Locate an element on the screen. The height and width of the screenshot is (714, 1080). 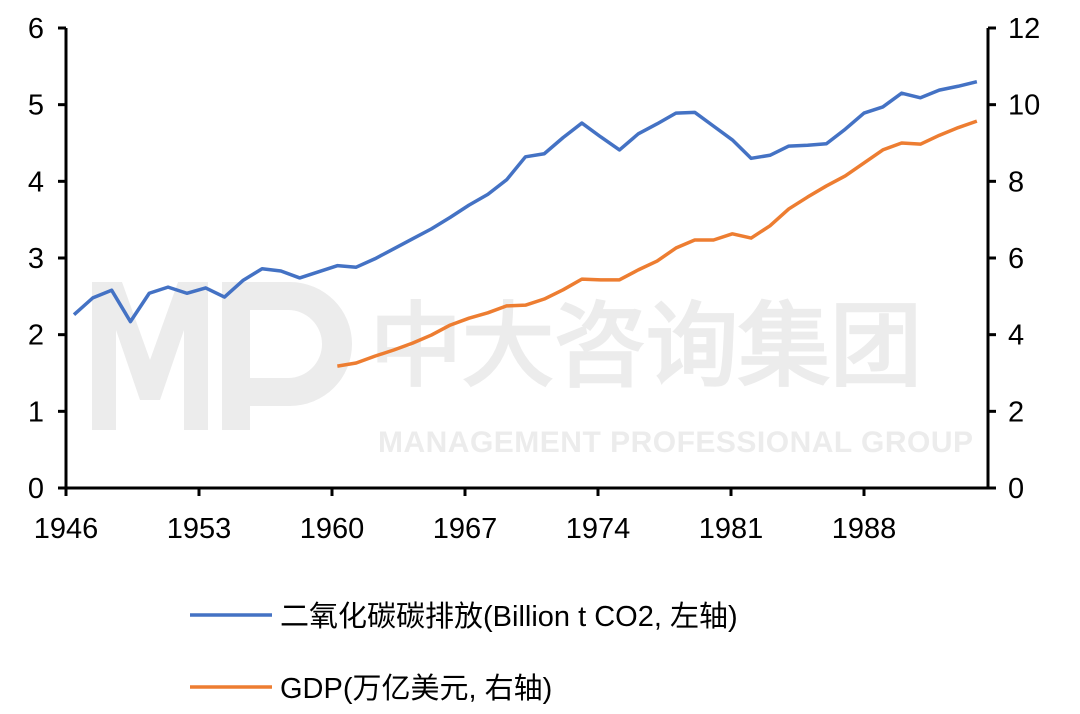
y-right-tick-label: 8 is located at coordinates (1016, 182).